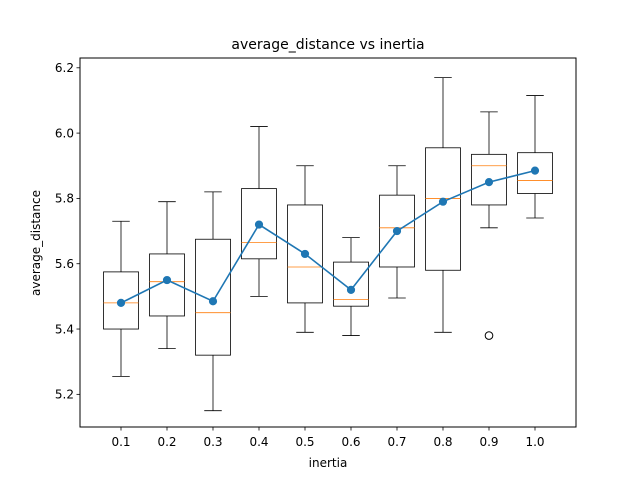 This screenshot has height=480, width=640. Describe the element at coordinates (64, 395) in the screenshot. I see `y-tick-label: 5.2` at that location.